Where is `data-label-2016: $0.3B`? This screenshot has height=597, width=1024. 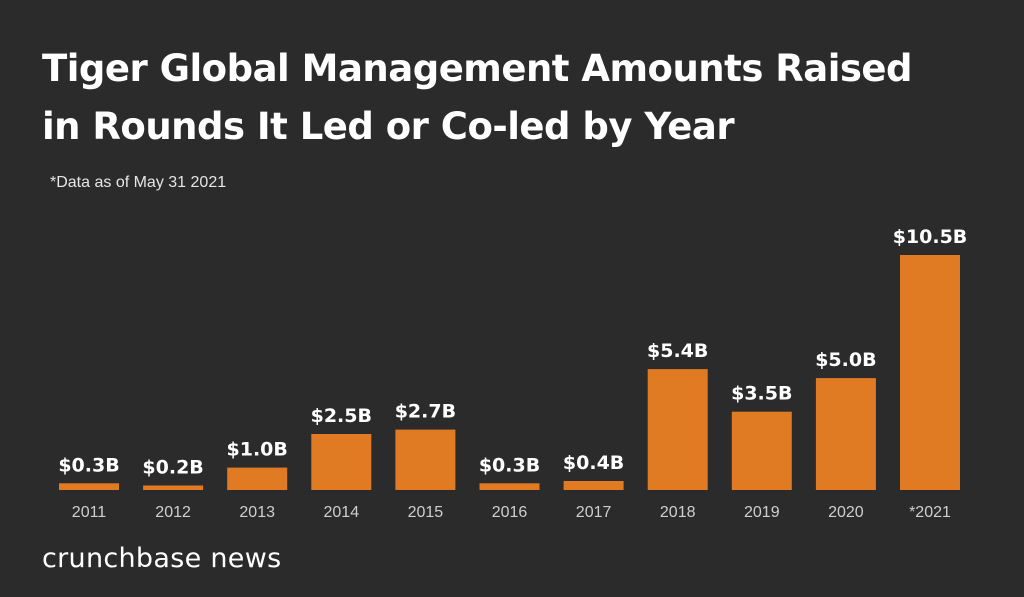 data-label-2016: $0.3B is located at coordinates (509, 465).